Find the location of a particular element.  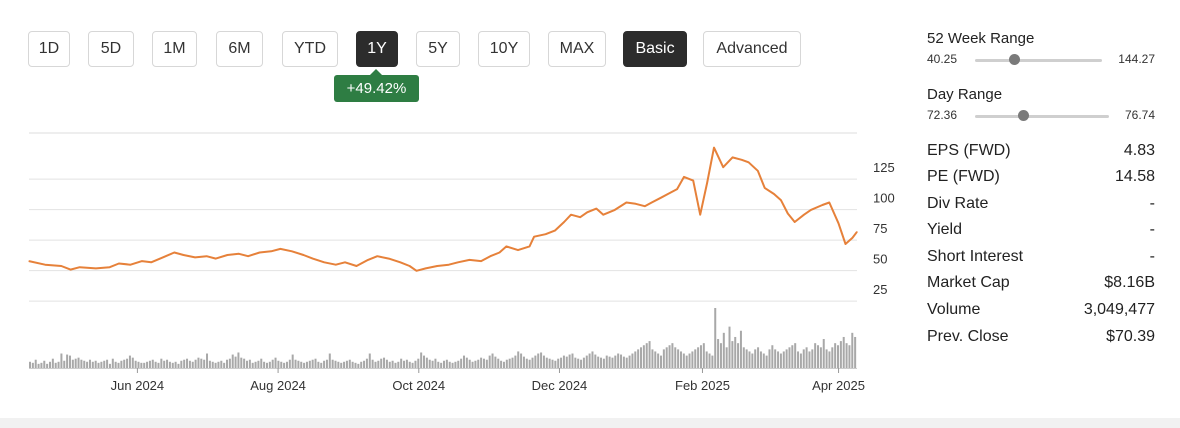

tab-5d: 5D is located at coordinates (111, 49).